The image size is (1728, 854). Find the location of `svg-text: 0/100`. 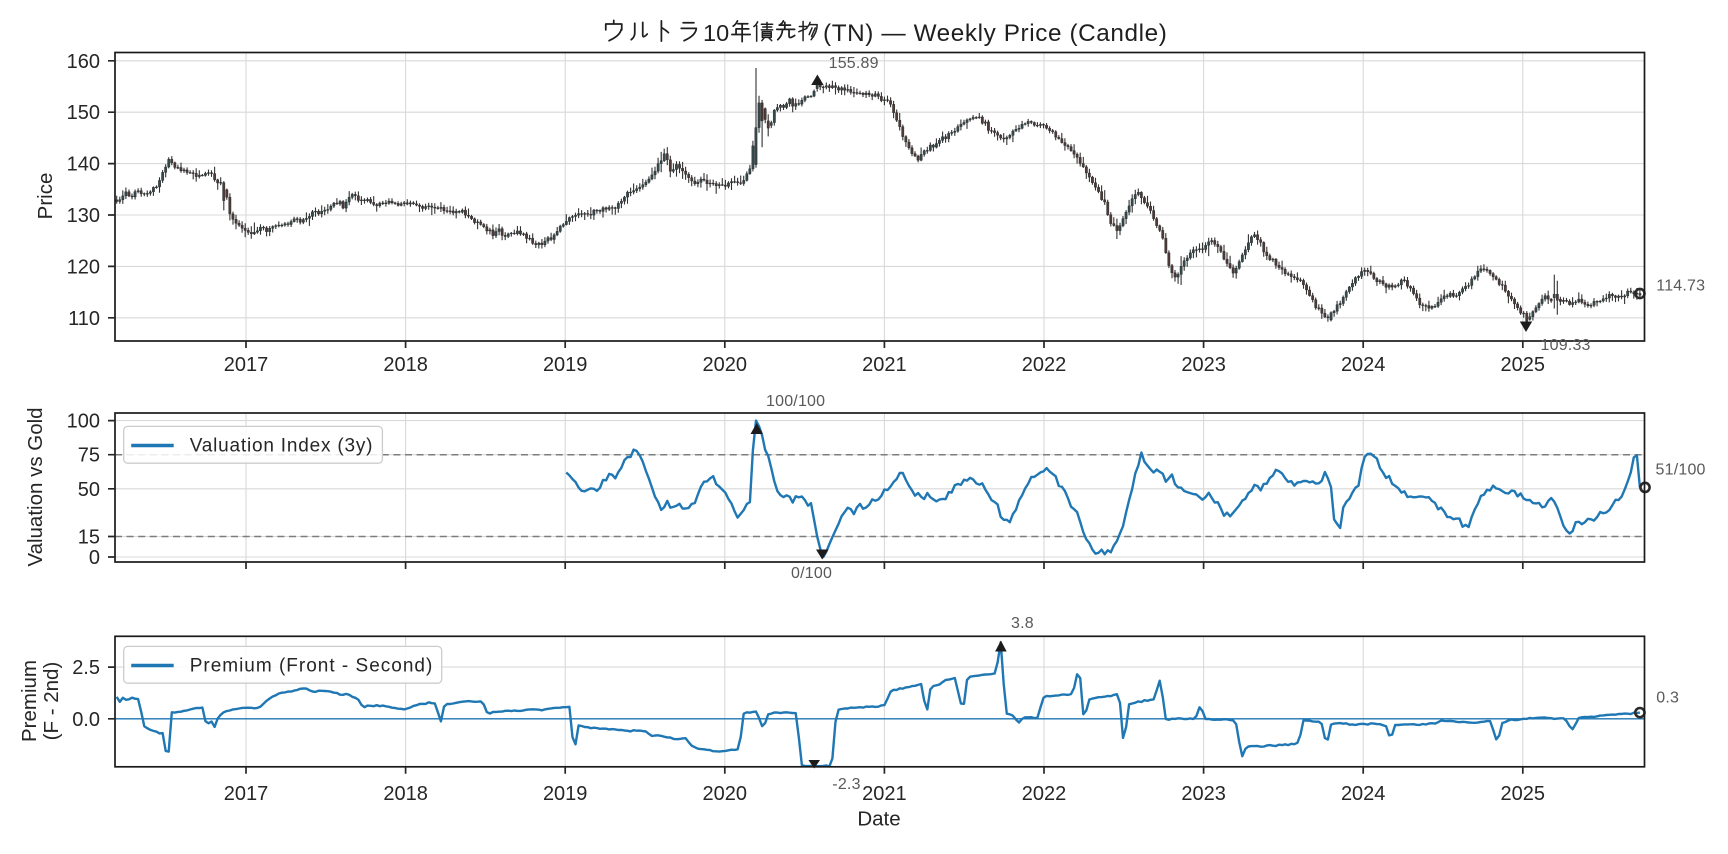

svg-text: 0/100 is located at coordinates (811, 573).